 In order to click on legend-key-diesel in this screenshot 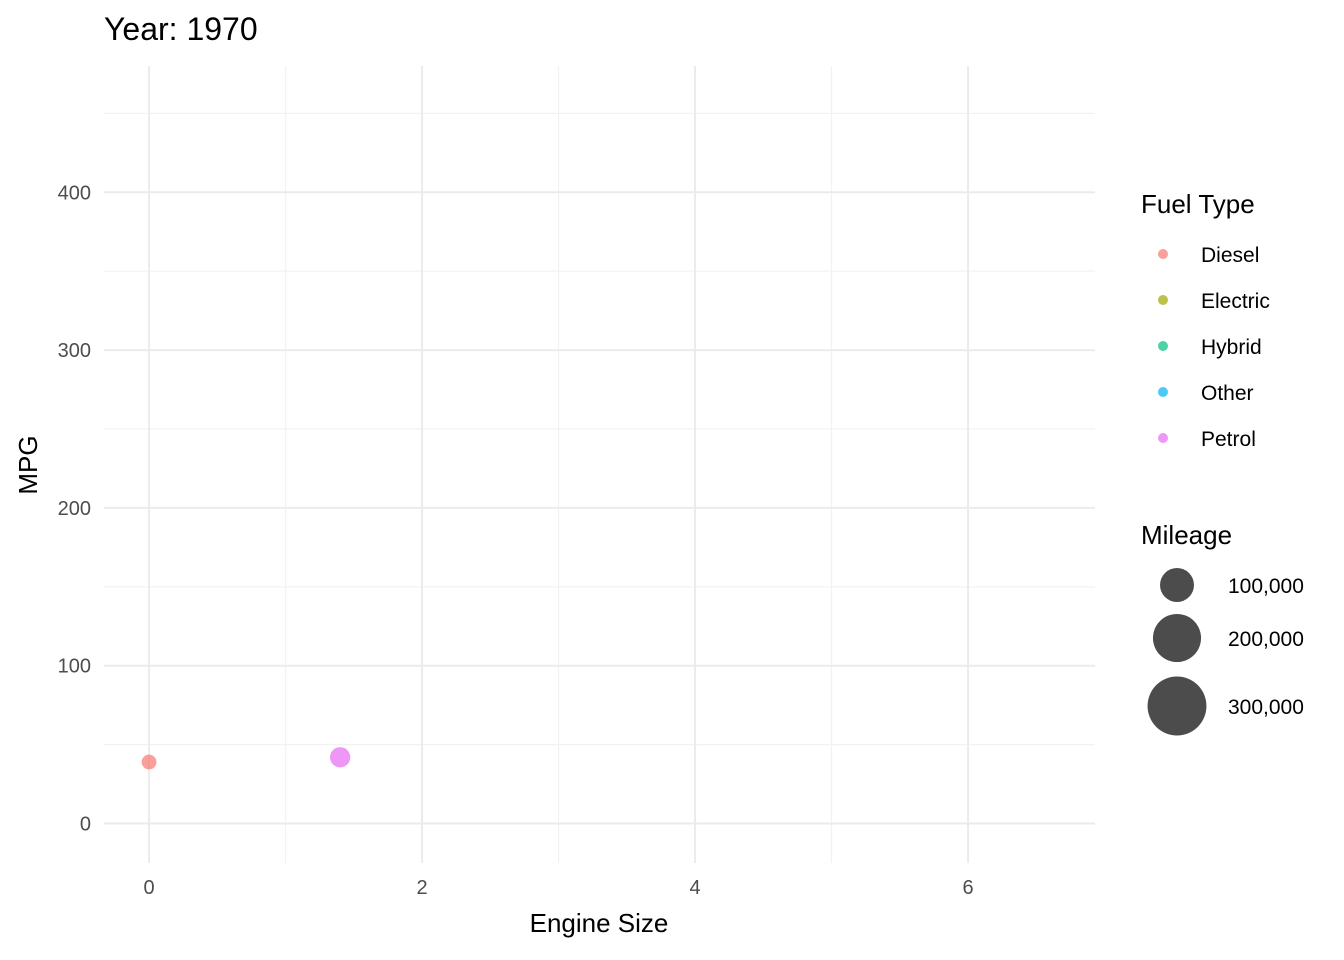, I will do `click(1163, 254)`.